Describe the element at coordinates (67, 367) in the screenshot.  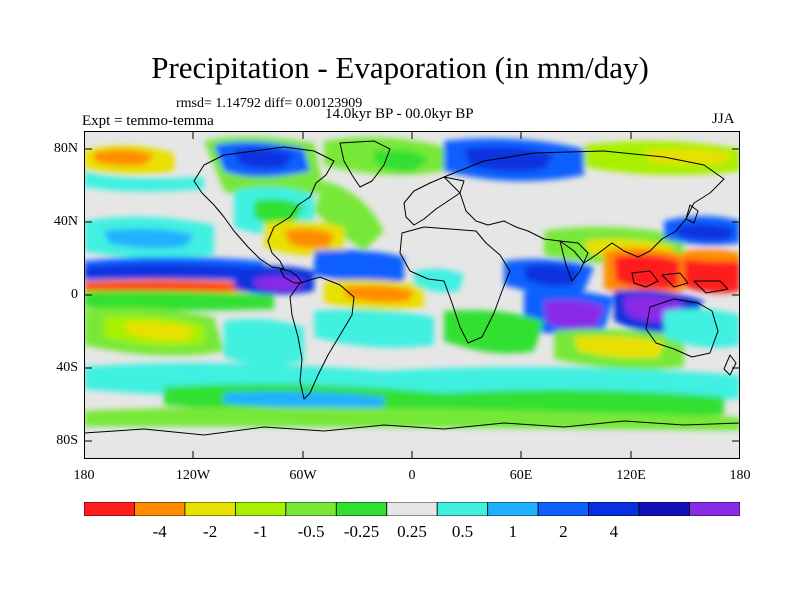
I see `lat-label-40s: 40S` at that location.